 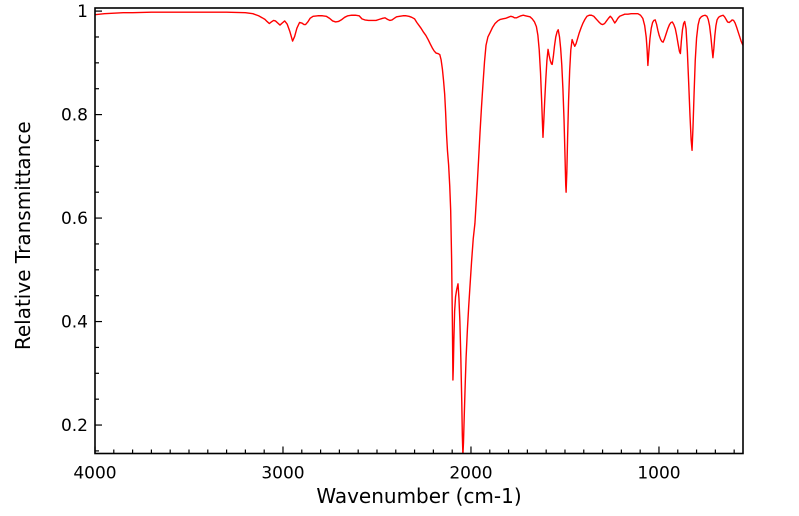 What do you see at coordinates (74, 219) in the screenshot?
I see `tick-label: 0.6` at bounding box center [74, 219].